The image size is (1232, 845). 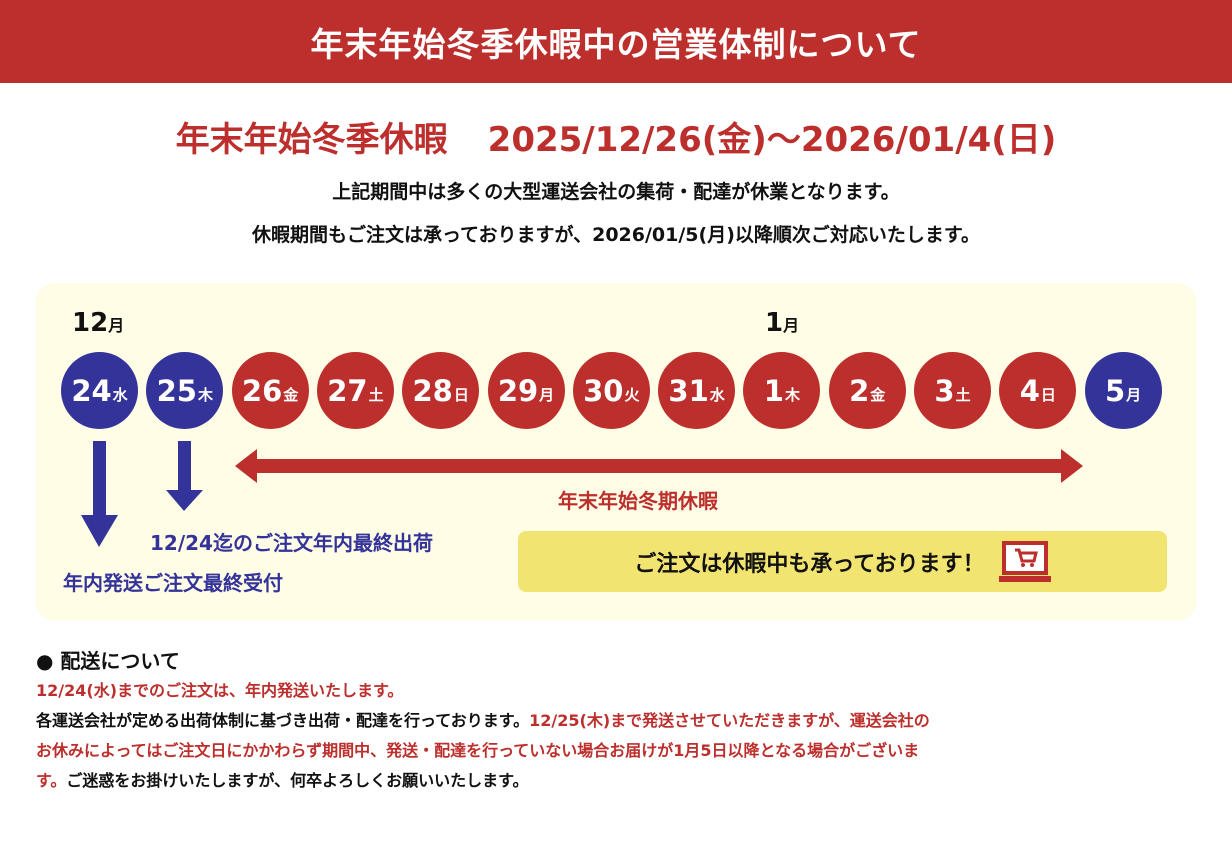 I want to click on day-circle-25: 25 木, so click(x=185, y=390).